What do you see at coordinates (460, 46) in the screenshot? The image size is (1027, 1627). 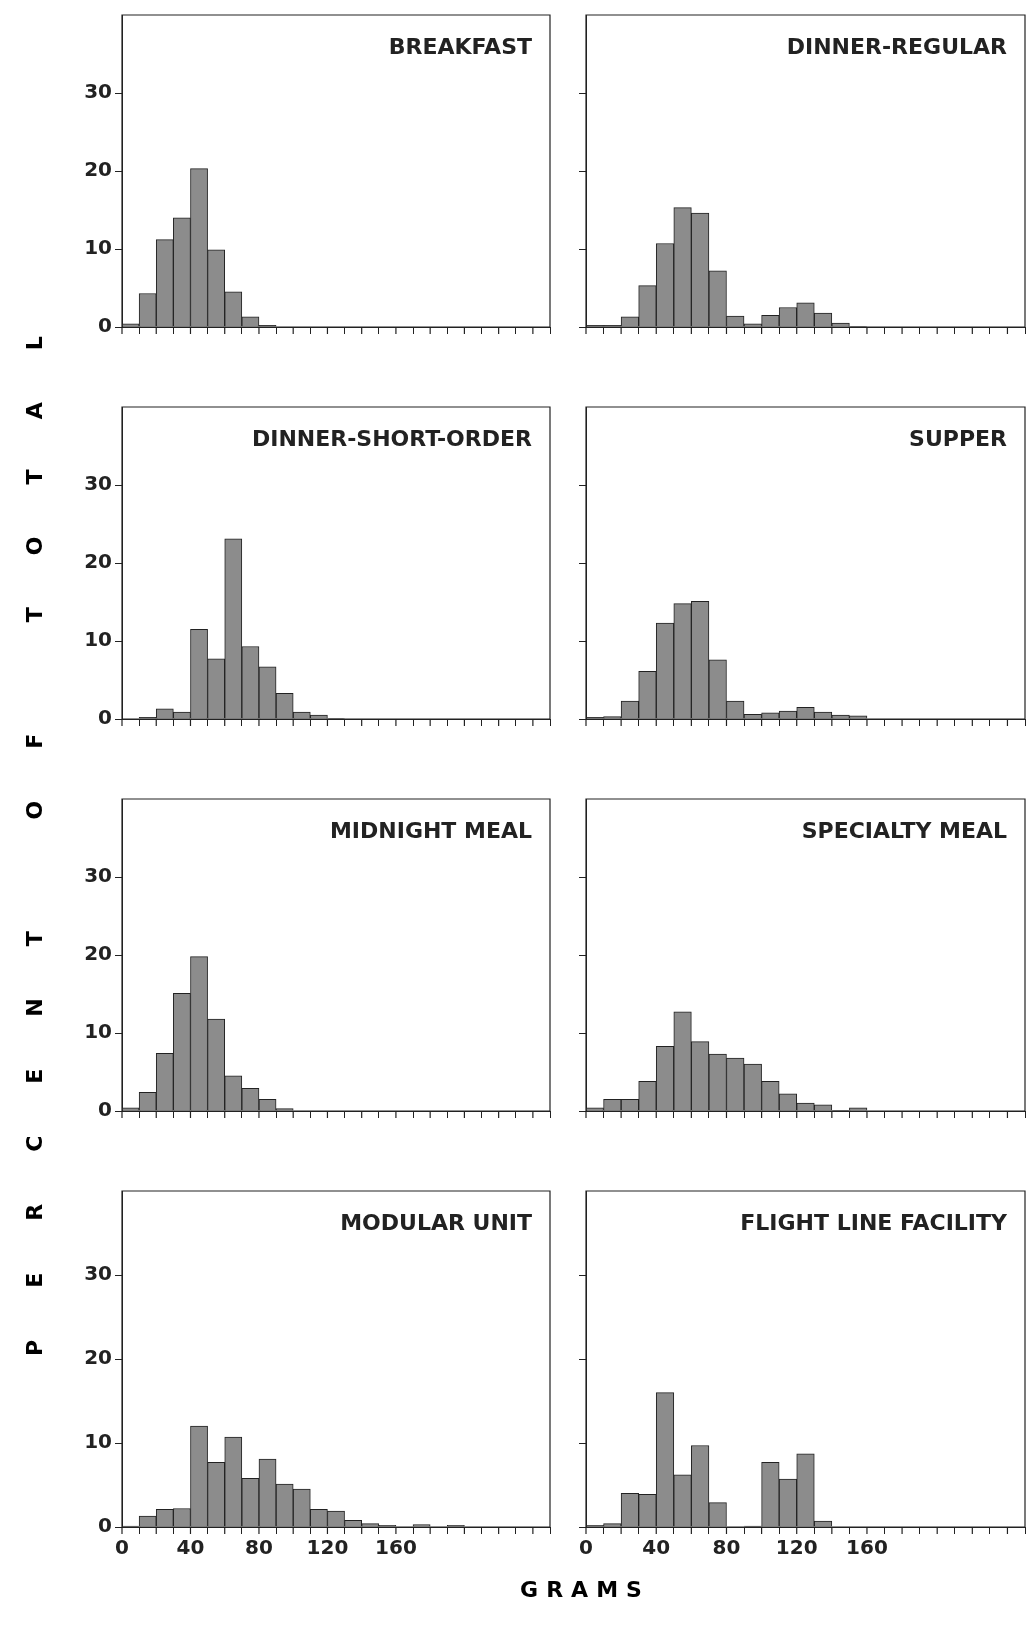 I see `text: BREAKFAST` at bounding box center [460, 46].